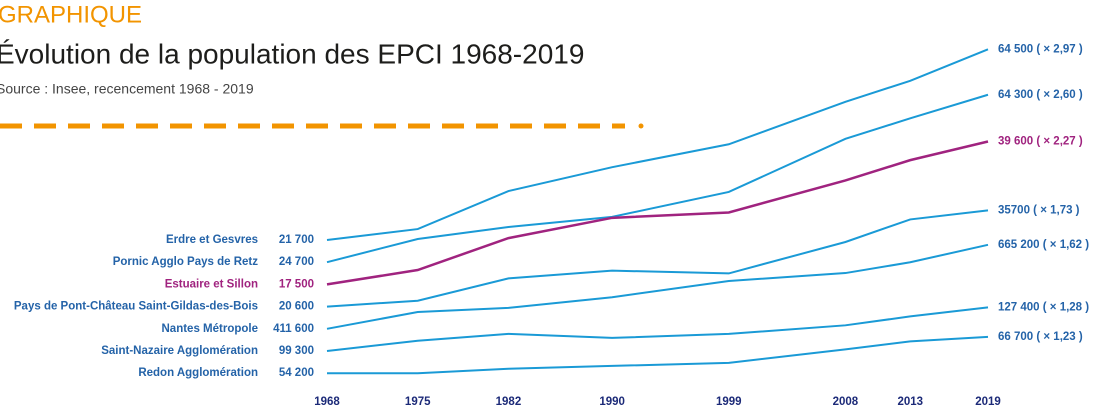 The width and height of the screenshot is (1108, 414). What do you see at coordinates (293, 329) in the screenshot?
I see `value-label: 411 600` at bounding box center [293, 329].